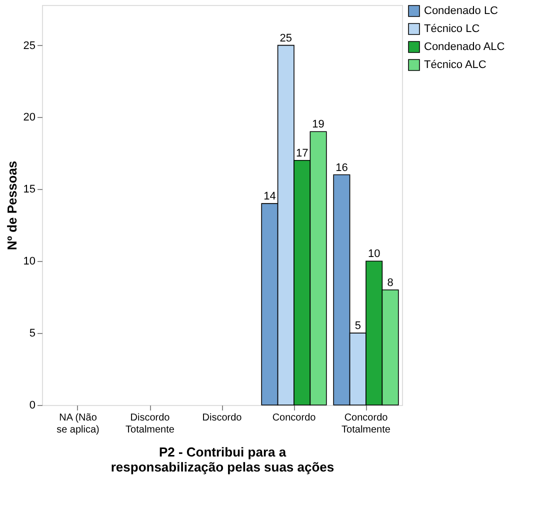  I want to click on y-tick-label: 5, so click(32, 334).